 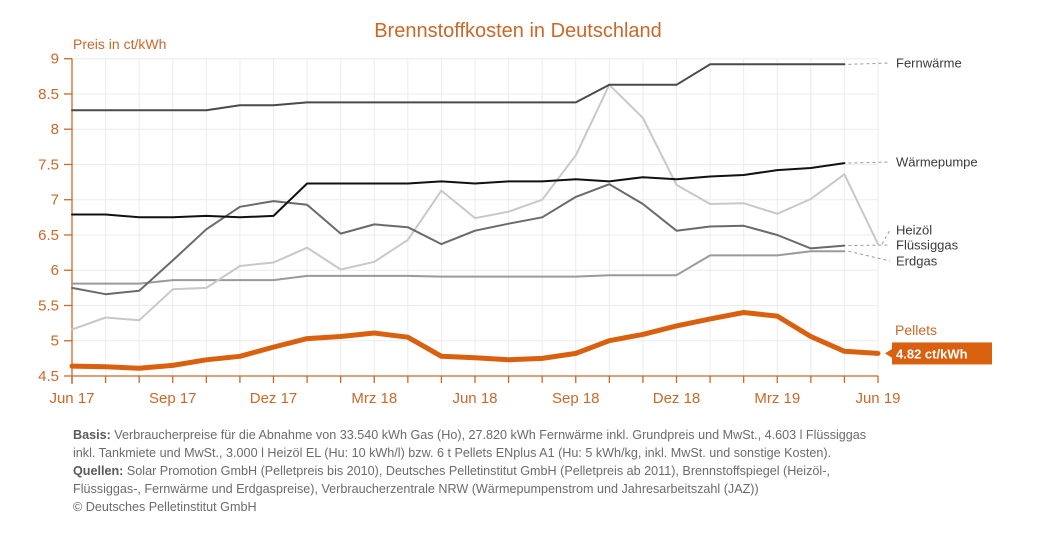 I want to click on x-tick-label: Mrz 18, so click(x=374, y=398).